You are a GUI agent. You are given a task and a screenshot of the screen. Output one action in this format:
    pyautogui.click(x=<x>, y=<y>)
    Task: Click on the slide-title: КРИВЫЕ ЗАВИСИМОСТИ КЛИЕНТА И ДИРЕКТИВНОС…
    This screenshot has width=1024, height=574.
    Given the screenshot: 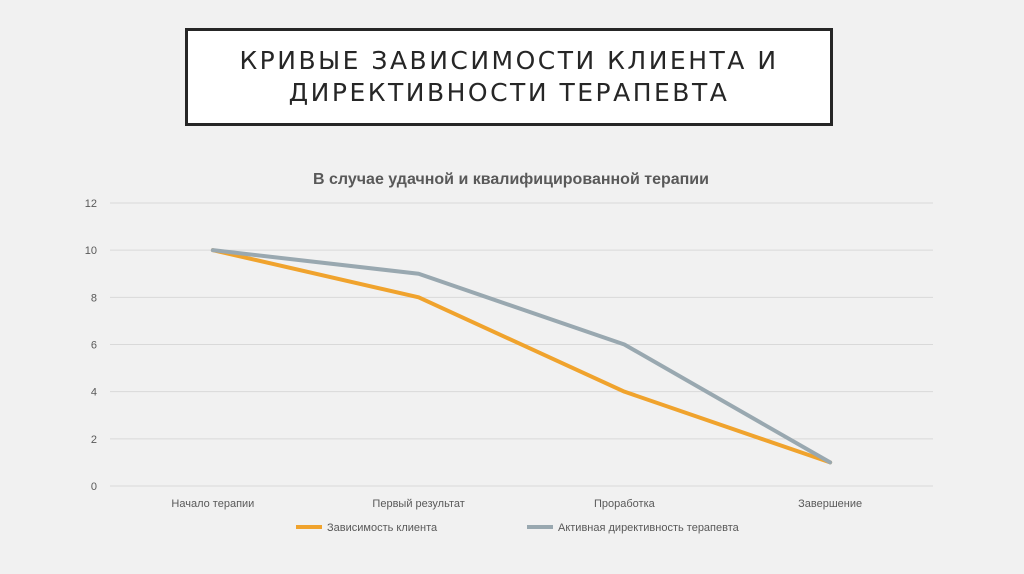 What is the action you would take?
    pyautogui.click(x=509, y=76)
    